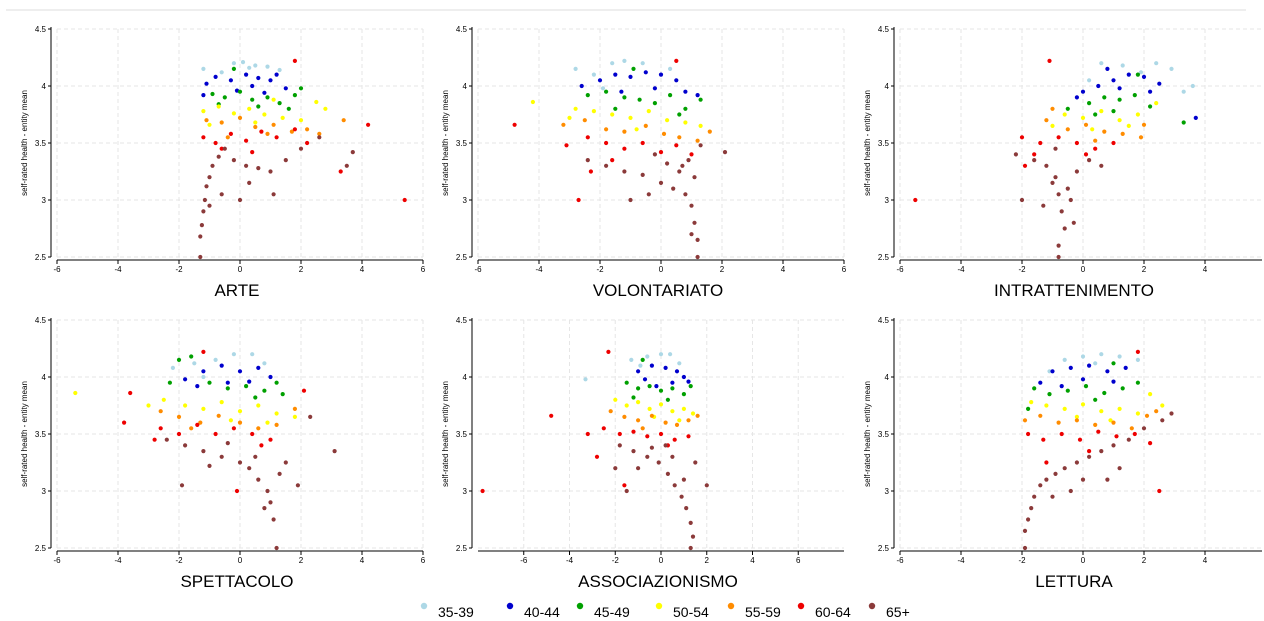 Image resolution: width=1264 pixels, height=621 pixels. I want to click on x-tick-label: -6, so click(57, 269).